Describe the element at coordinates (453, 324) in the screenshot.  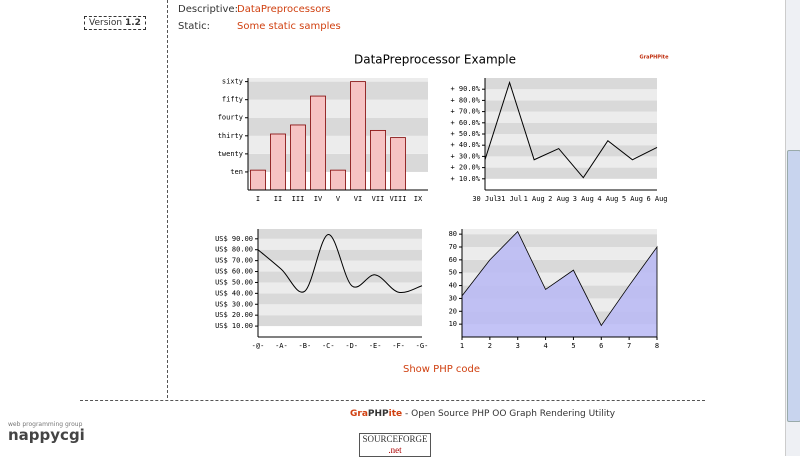
I see `y-tick-label: 10` at that location.